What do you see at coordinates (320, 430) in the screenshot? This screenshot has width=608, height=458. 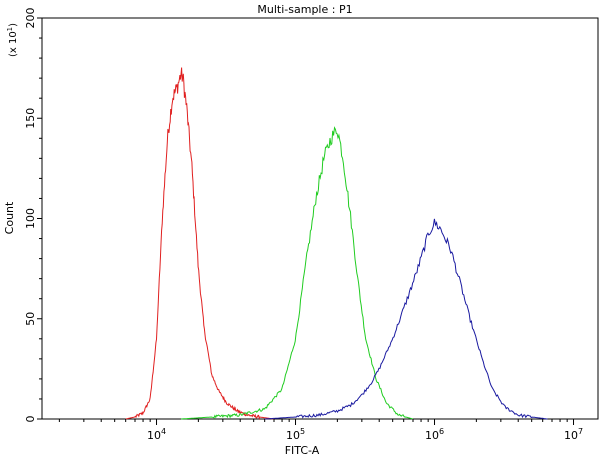 I see `x-axis: 10⁴ 10⁵ 10⁶ 10⁷` at bounding box center [320, 430].